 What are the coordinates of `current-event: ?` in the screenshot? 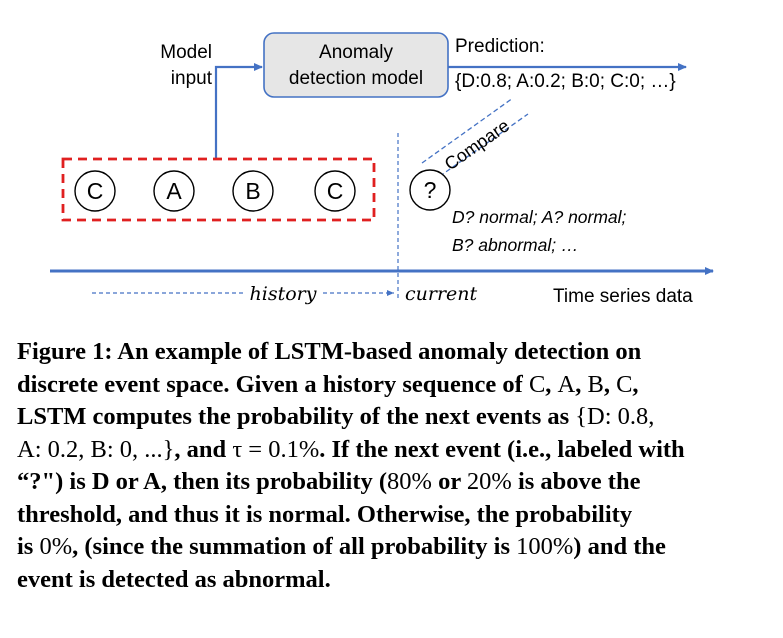 It's located at (430, 190).